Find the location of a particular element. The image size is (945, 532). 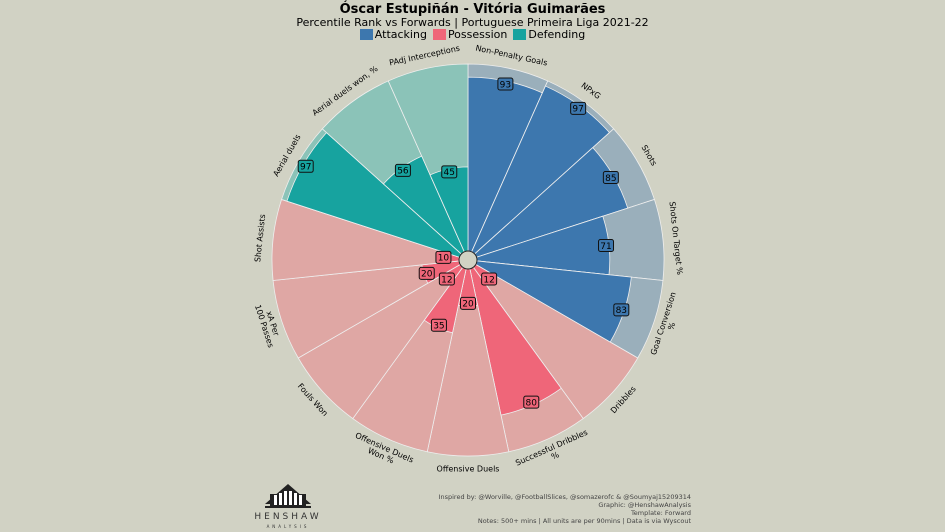

value-label-successful-dribbles: 80 is located at coordinates (532, 403).